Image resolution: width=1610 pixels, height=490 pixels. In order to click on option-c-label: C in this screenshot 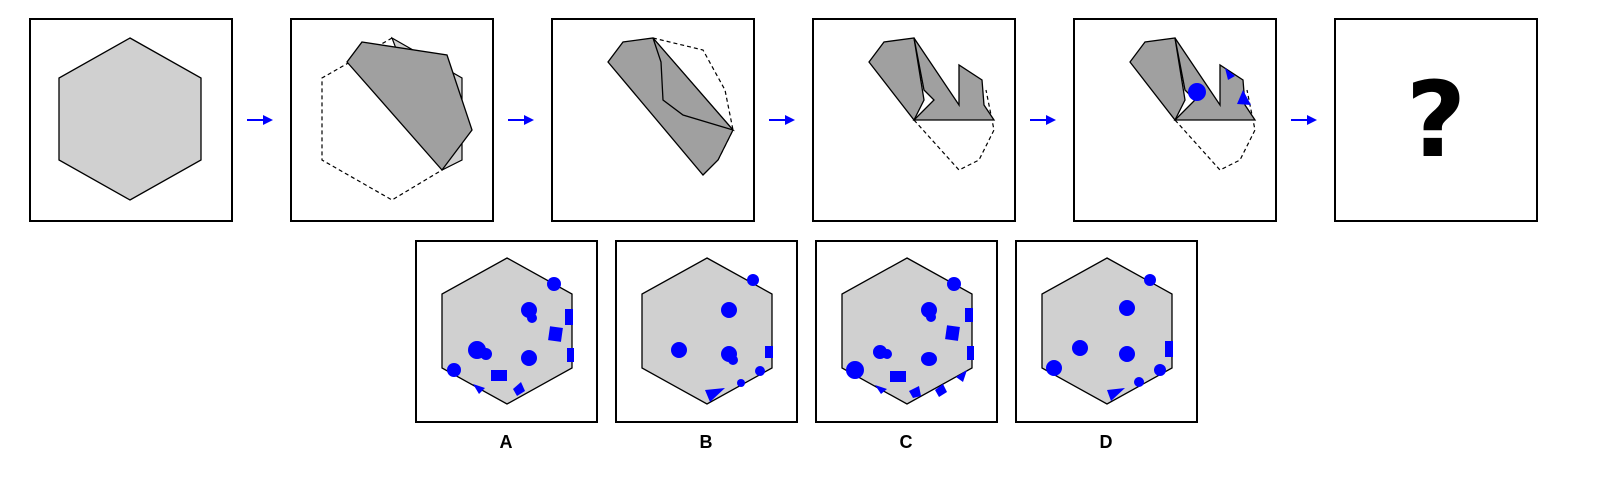, I will do `click(906, 442)`.